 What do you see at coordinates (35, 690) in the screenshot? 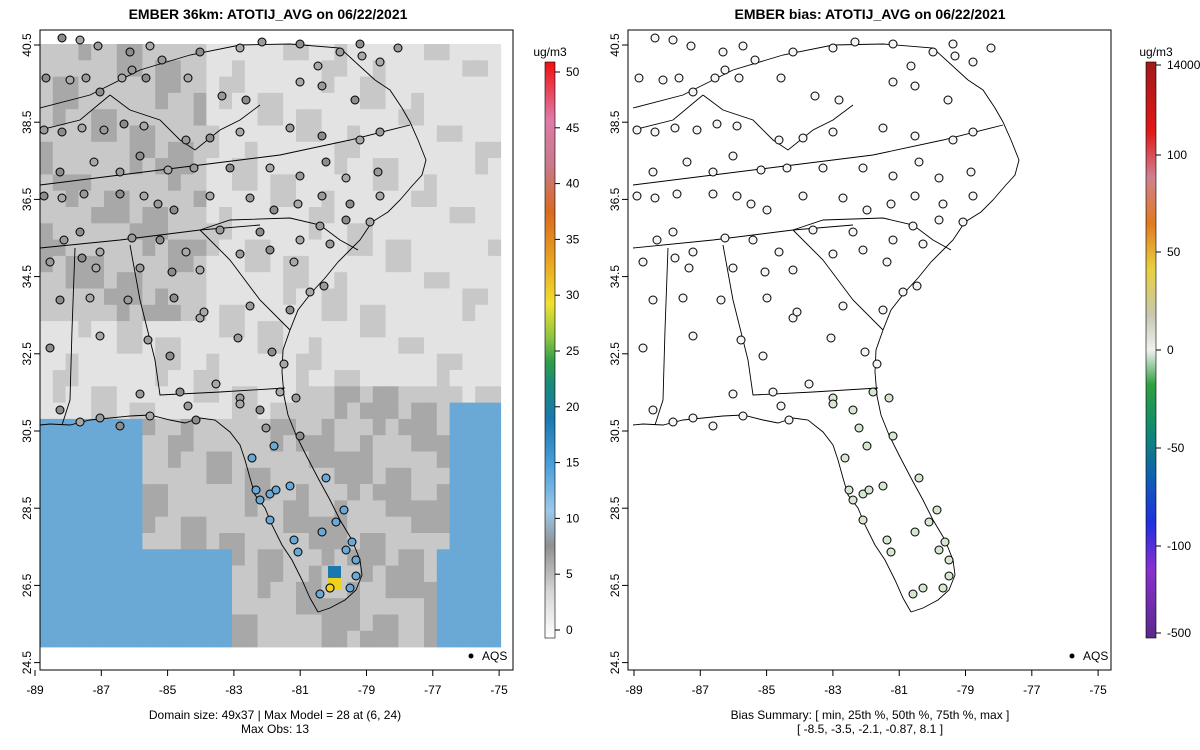
I see `x-tick-label: -89` at bounding box center [35, 690].